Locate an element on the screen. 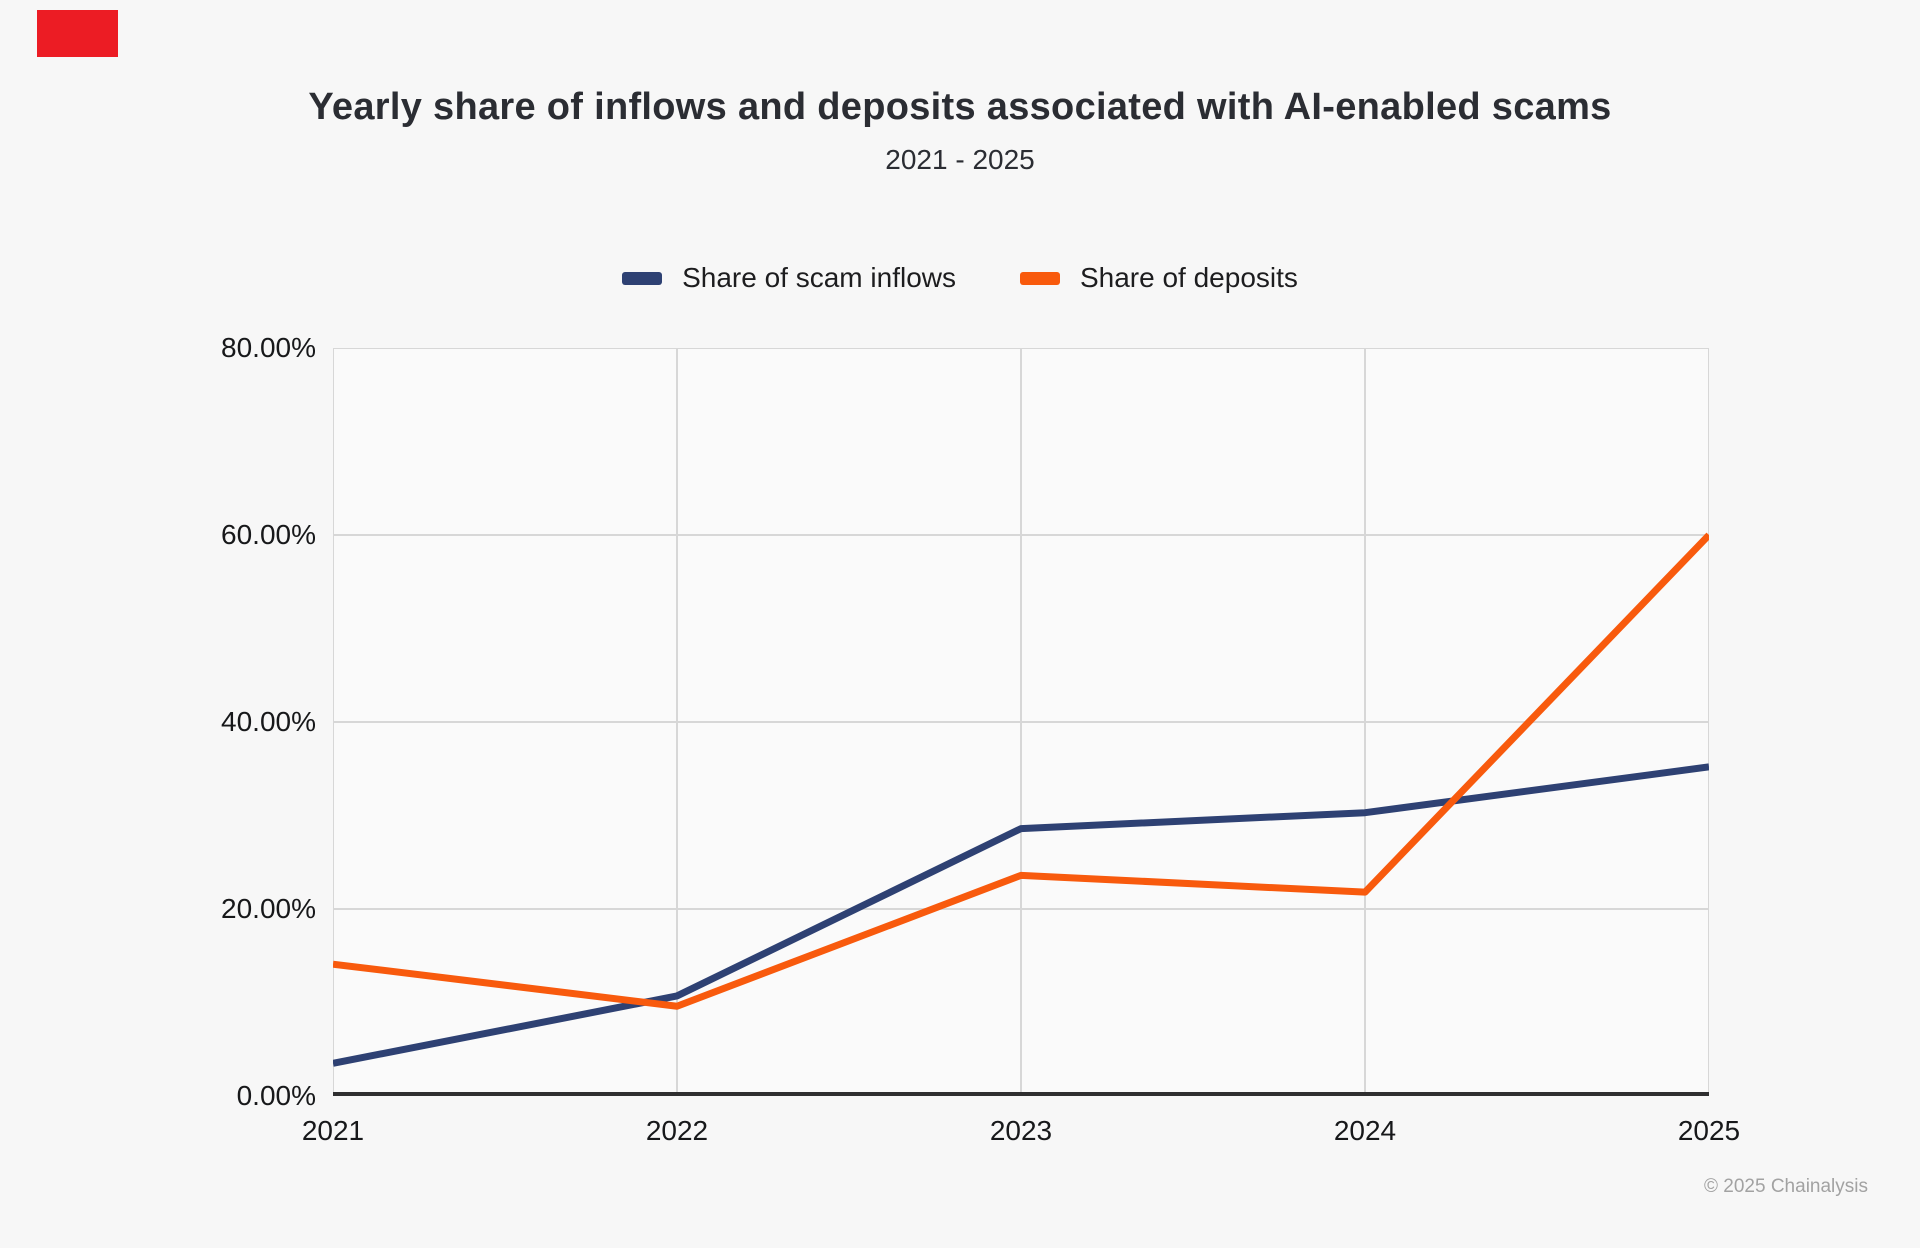  legend-swatch-deposits-icon is located at coordinates (1039, 278).